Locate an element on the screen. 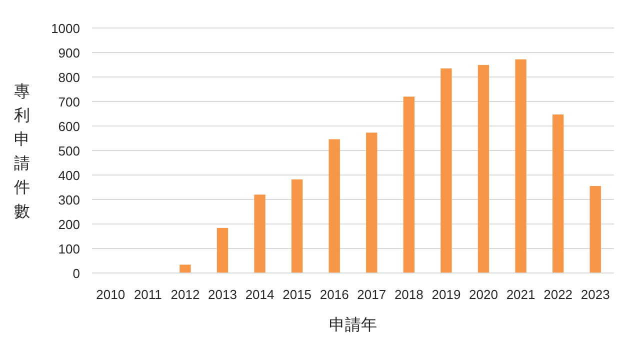 Image resolution: width=644 pixels, height=344 pixels. y-tick-label: 100 is located at coordinates (69, 249).